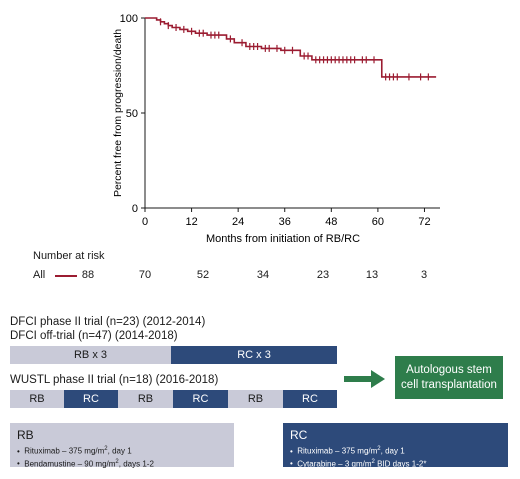 This screenshot has height=479, width=520. What do you see at coordinates (122, 463) in the screenshot?
I see `rb-bendamustine-item: Bendamustine – 90 mg/m2, days 1-2` at bounding box center [122, 463].